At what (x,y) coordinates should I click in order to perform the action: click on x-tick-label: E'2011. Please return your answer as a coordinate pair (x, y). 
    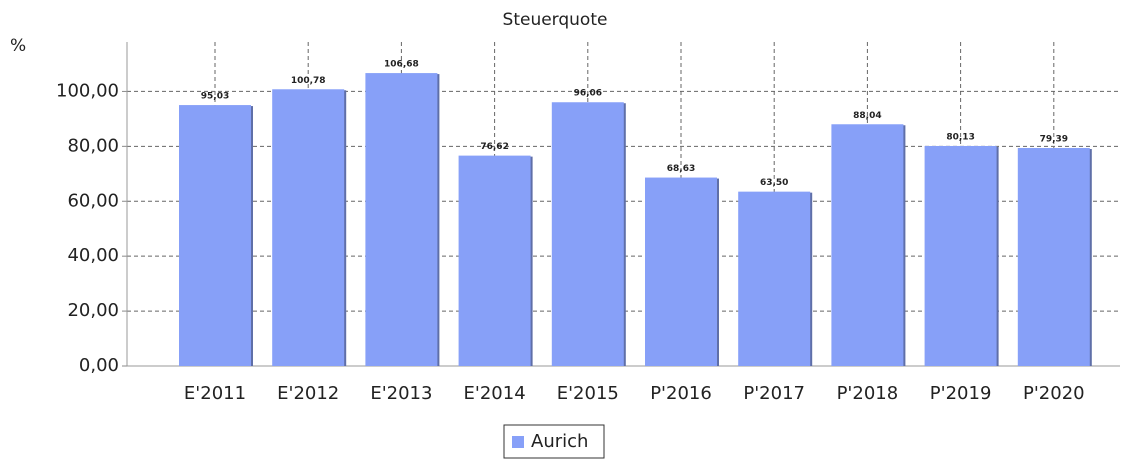
    Looking at the image, I should click on (215, 393).